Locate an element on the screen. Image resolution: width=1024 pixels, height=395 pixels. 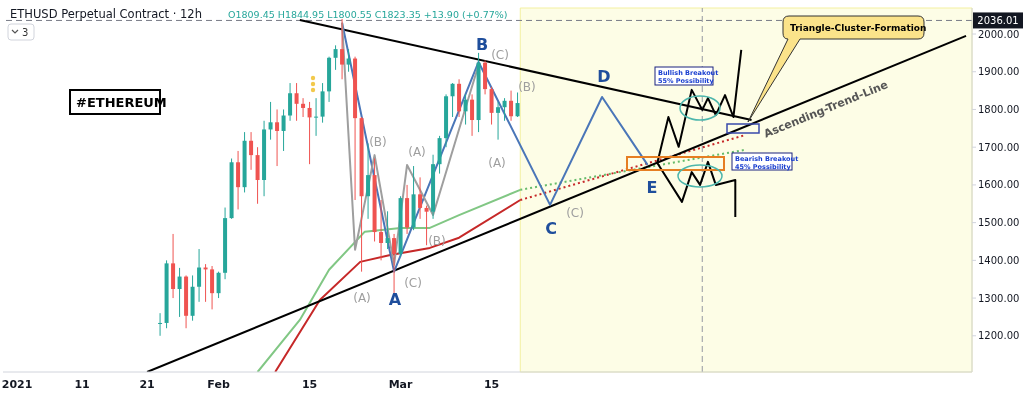
annotation: A is located at coordinates (395, 299).